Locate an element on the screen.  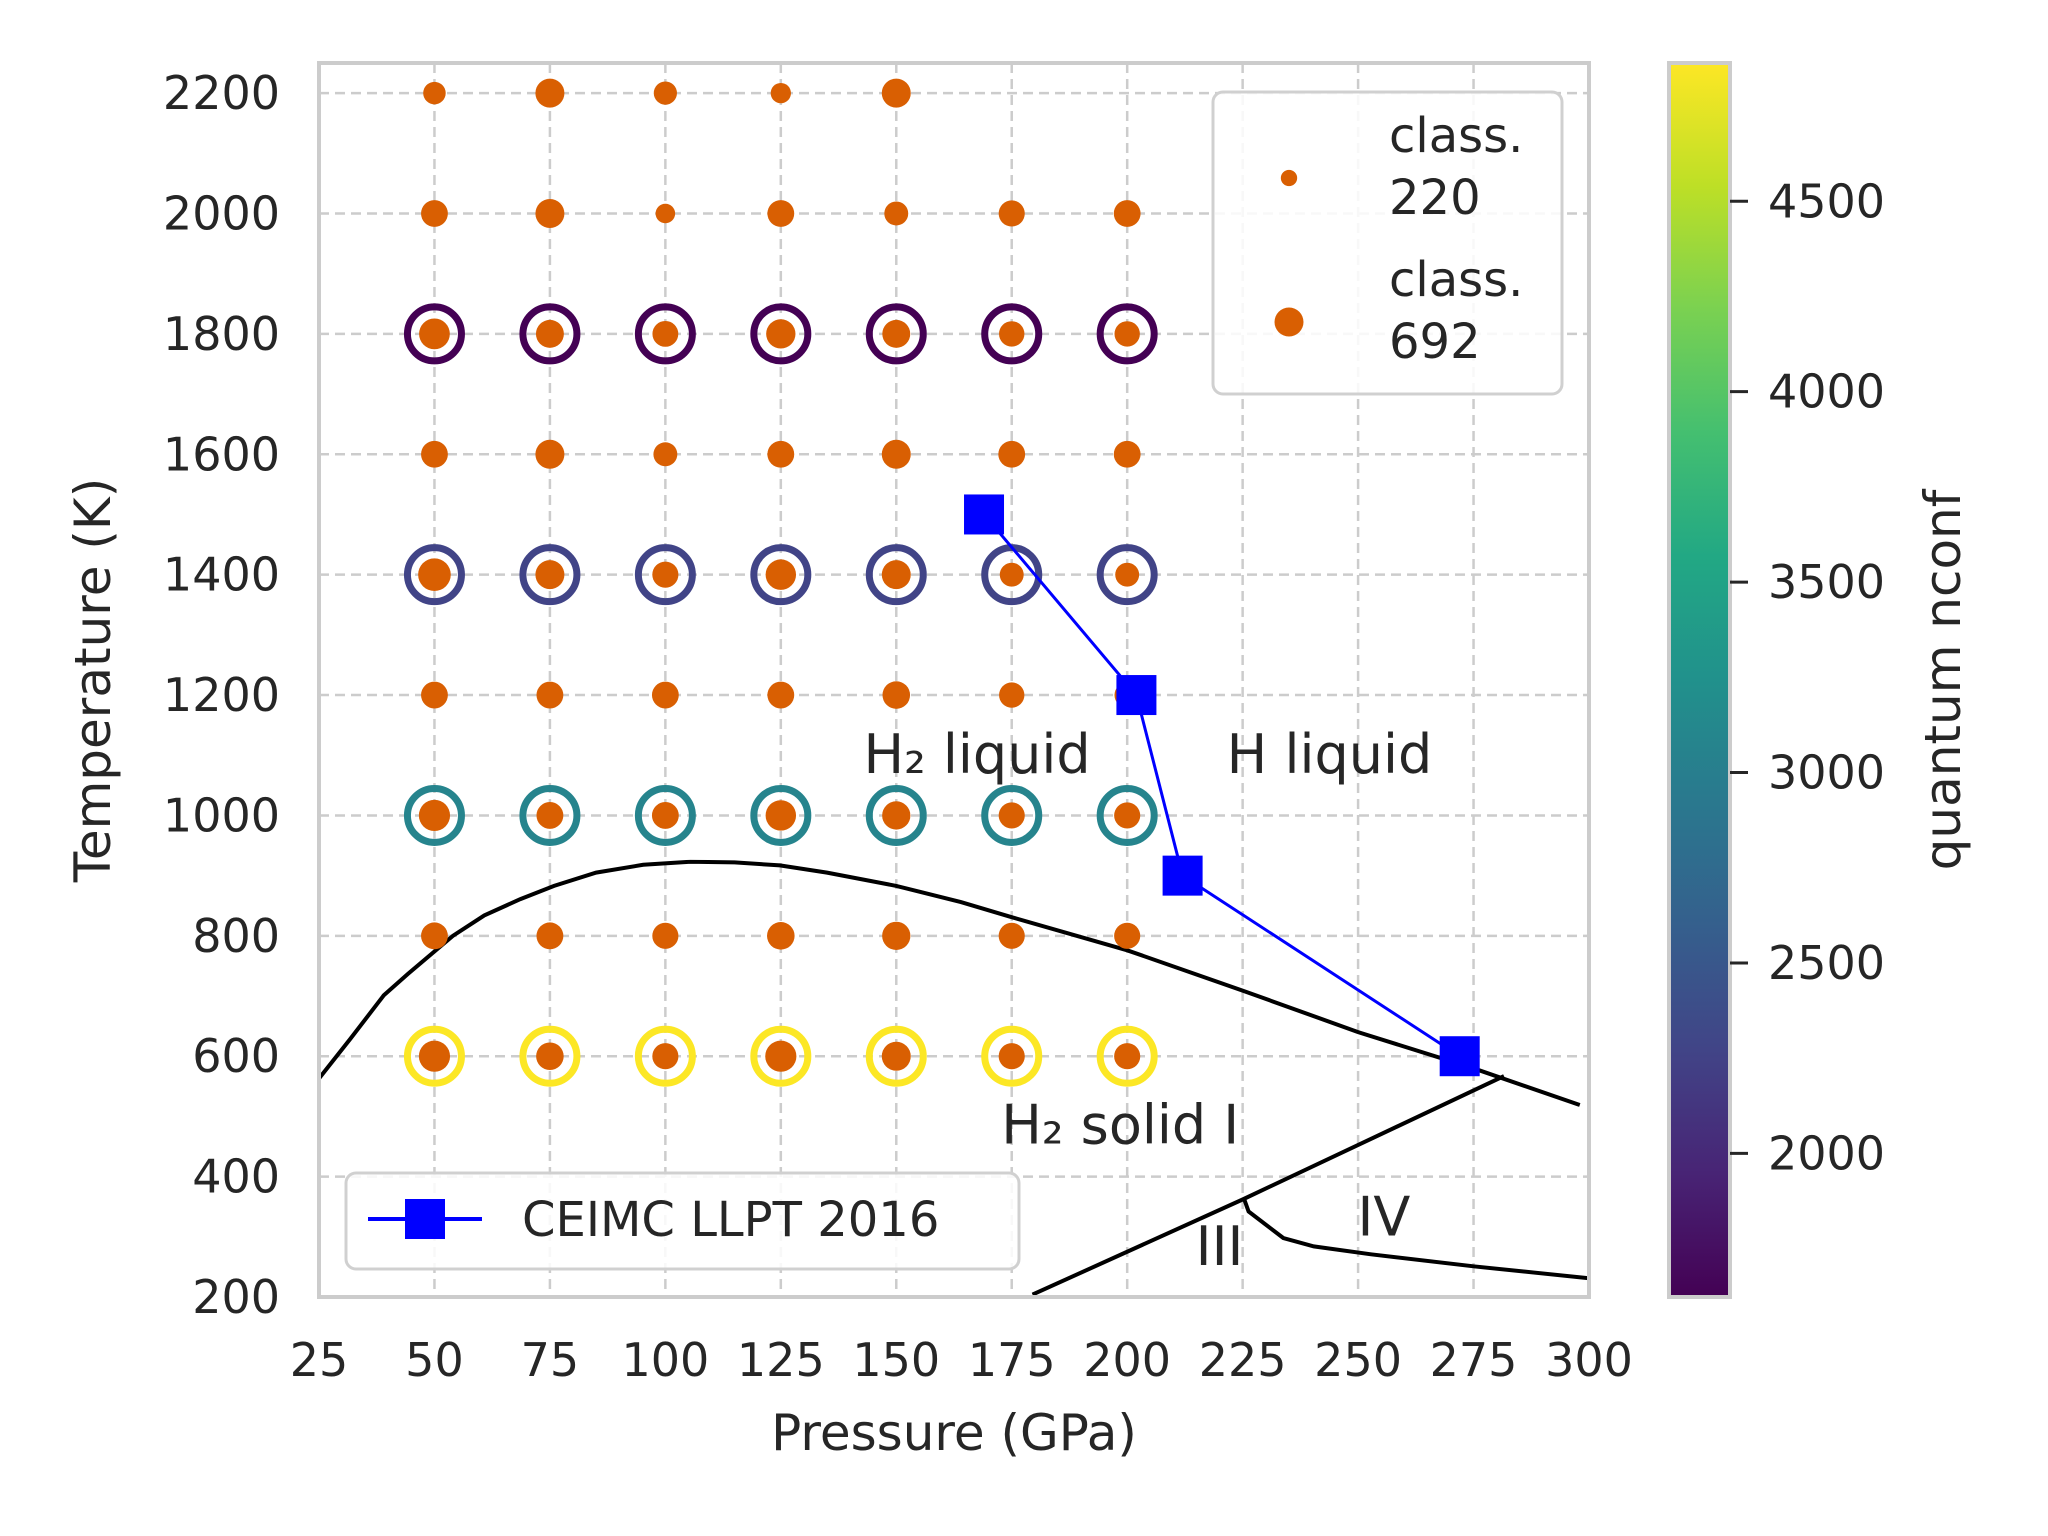
y-tick-label: 1400 is located at coordinates (221, 575).